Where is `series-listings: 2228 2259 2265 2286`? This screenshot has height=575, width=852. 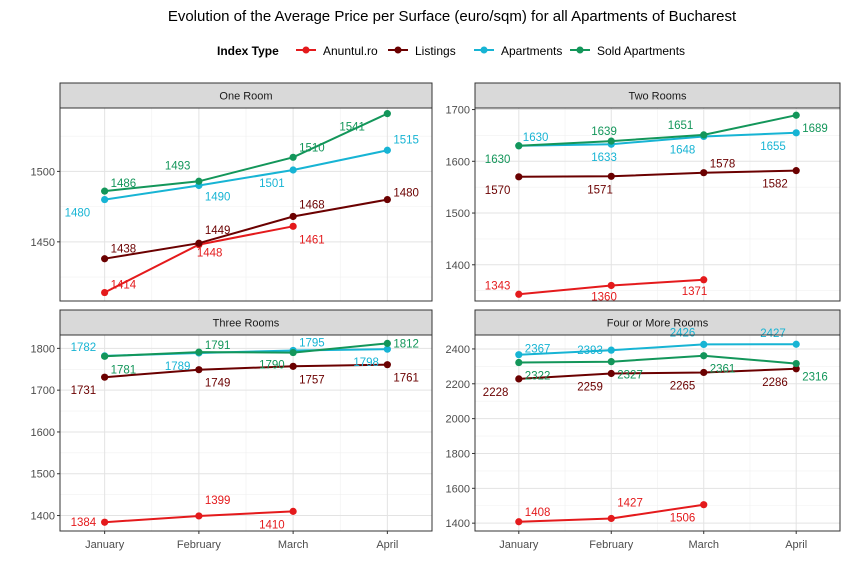 series-listings: 2228 2259 2265 2286 is located at coordinates (641, 382).